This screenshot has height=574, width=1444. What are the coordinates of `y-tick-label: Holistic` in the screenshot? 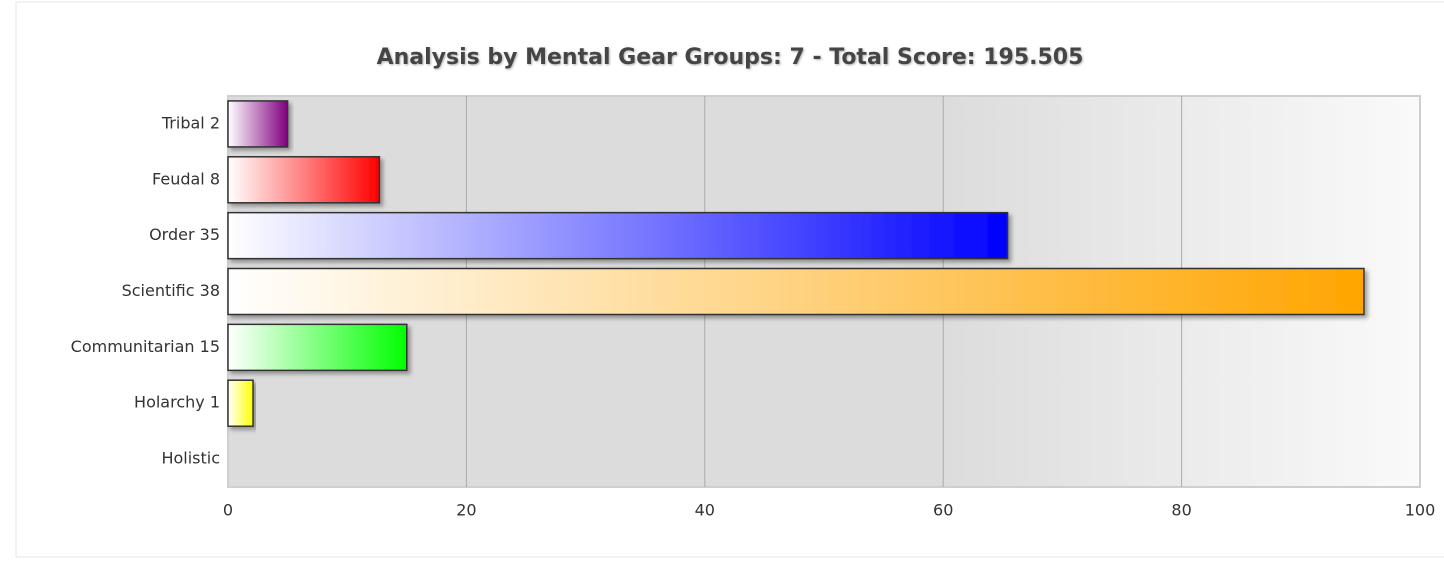 It's located at (190, 458).